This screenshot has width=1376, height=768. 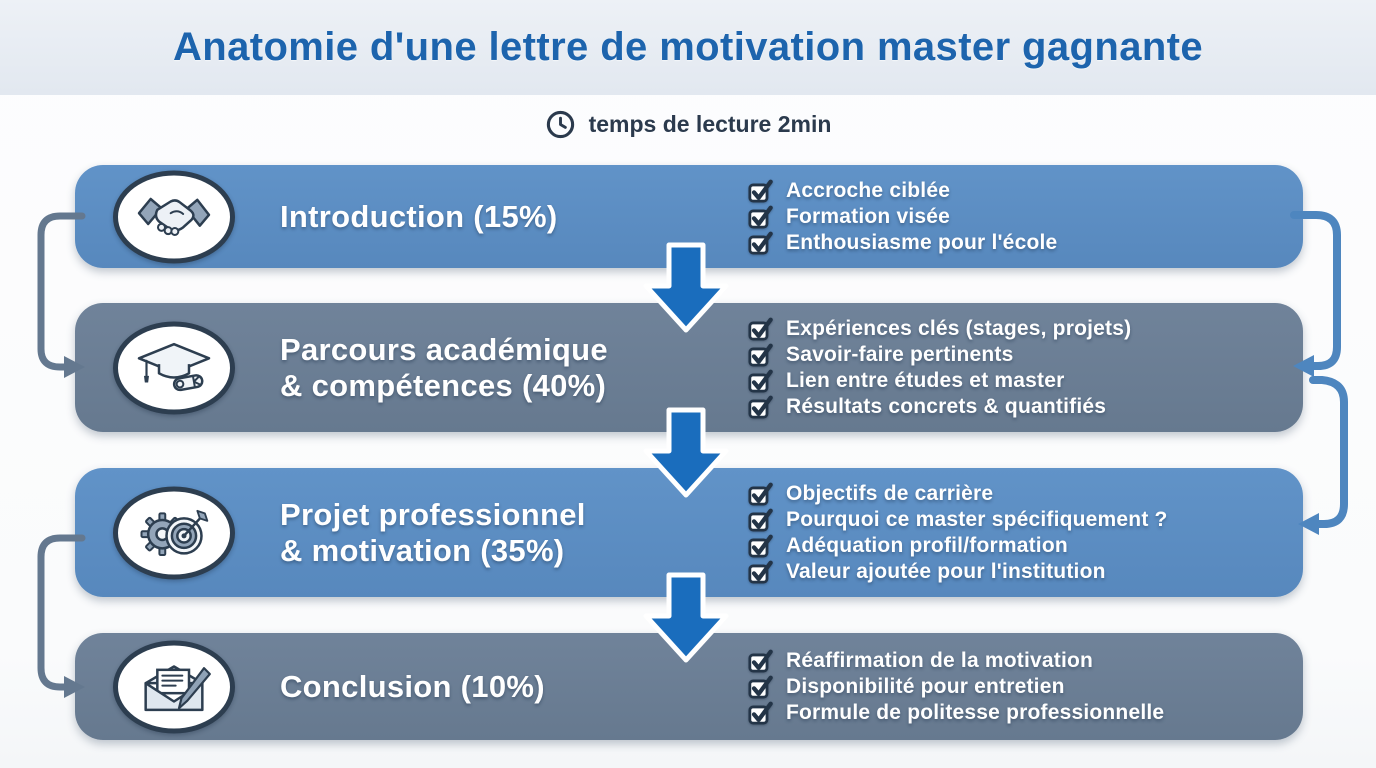 I want to click on checklist-item: Formule de politesse professionnelle, so click(x=956, y=713).